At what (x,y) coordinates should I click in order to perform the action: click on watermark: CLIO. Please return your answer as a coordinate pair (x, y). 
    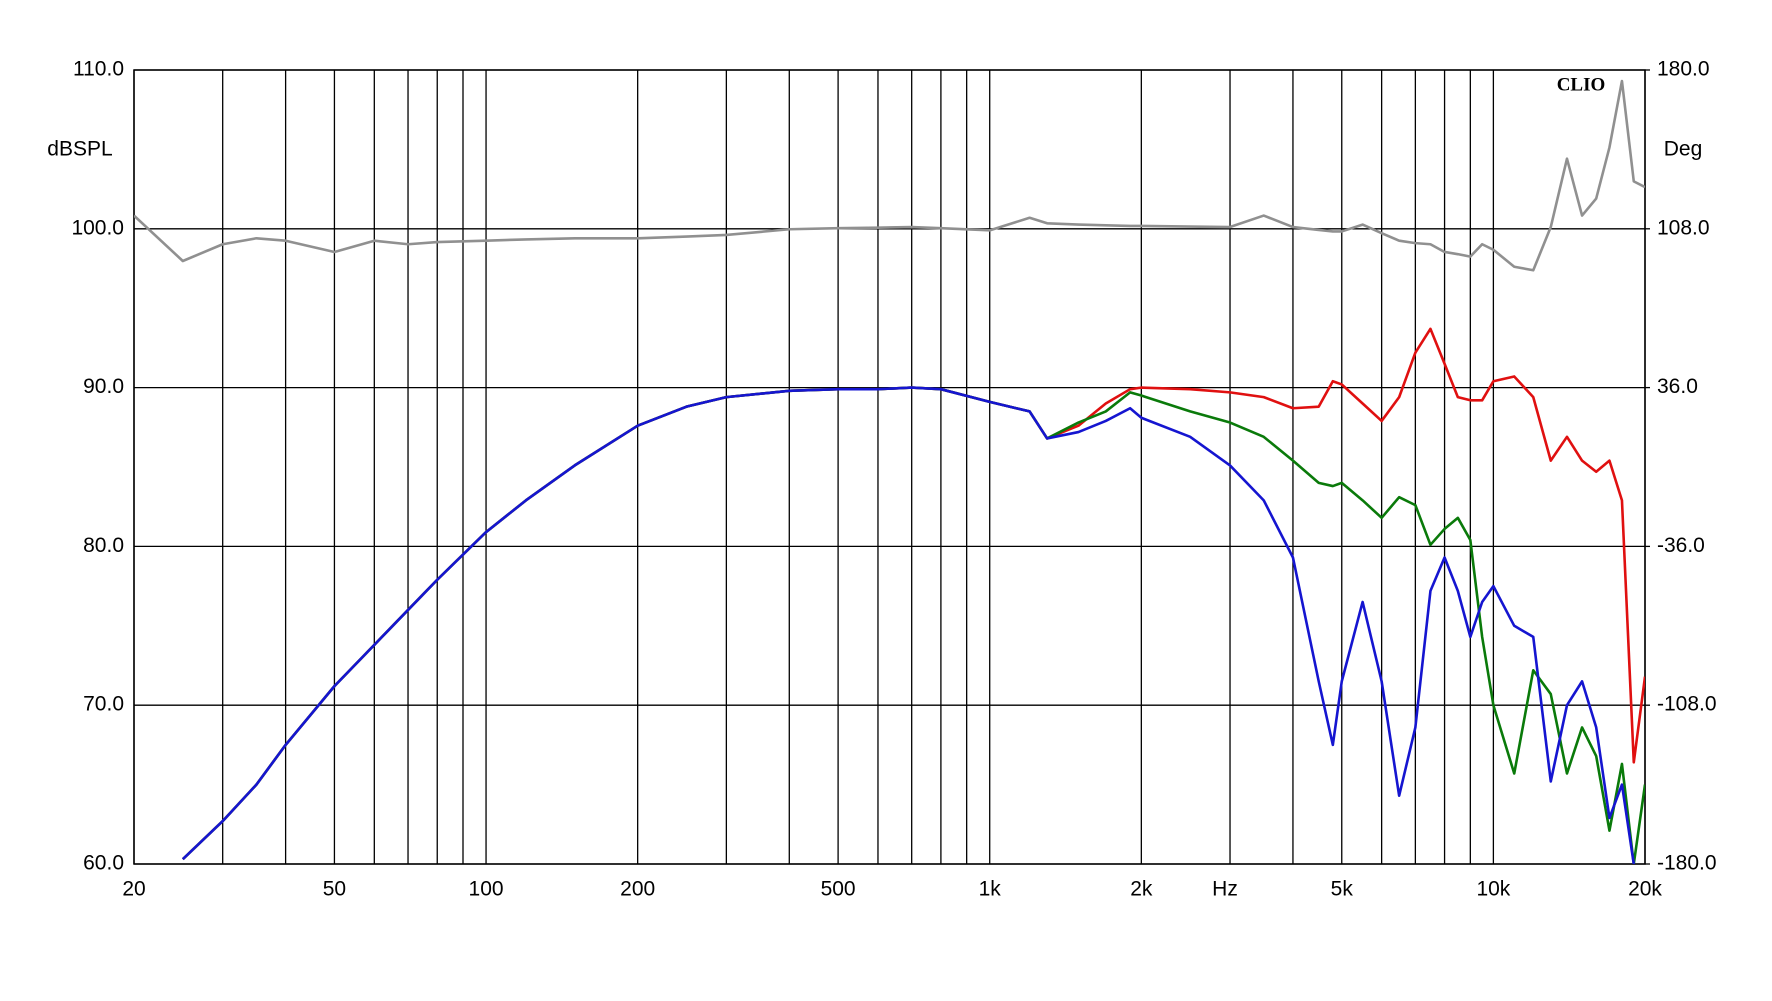
    Looking at the image, I should click on (1581, 84).